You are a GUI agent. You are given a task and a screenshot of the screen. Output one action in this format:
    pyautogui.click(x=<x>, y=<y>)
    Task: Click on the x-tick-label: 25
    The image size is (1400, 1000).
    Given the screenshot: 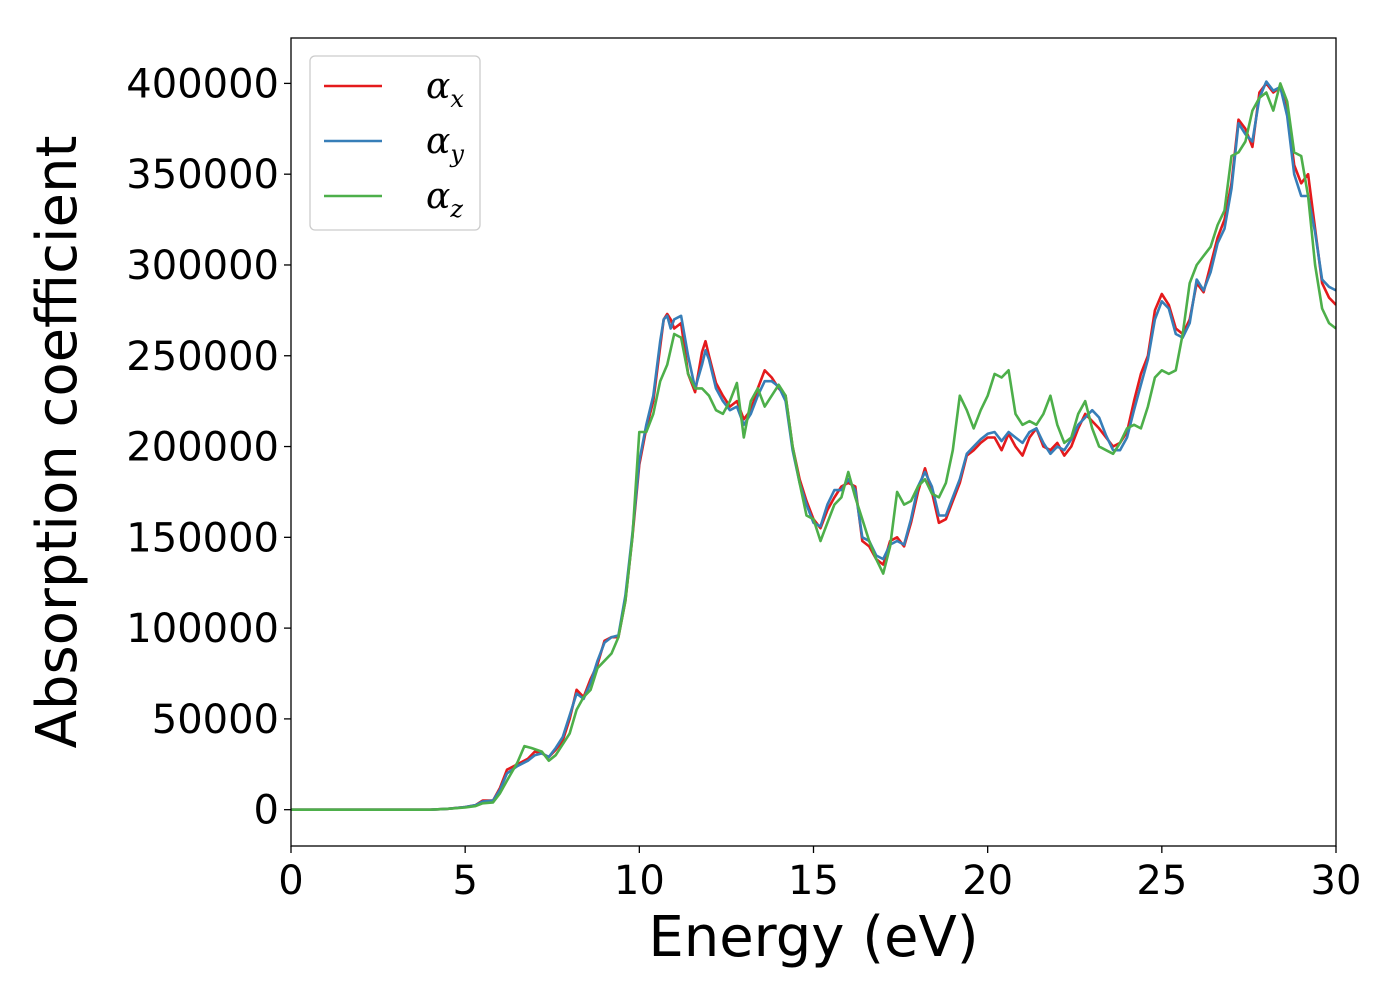 What is the action you would take?
    pyautogui.click(x=1161, y=881)
    